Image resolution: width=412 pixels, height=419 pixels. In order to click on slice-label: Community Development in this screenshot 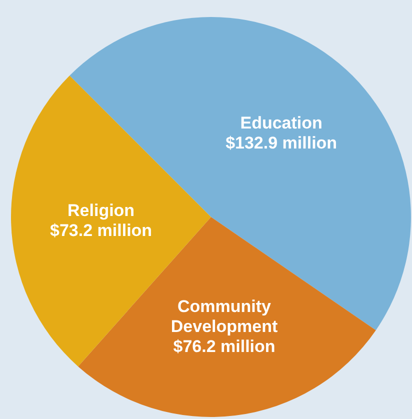, I will do `click(224, 316)`.